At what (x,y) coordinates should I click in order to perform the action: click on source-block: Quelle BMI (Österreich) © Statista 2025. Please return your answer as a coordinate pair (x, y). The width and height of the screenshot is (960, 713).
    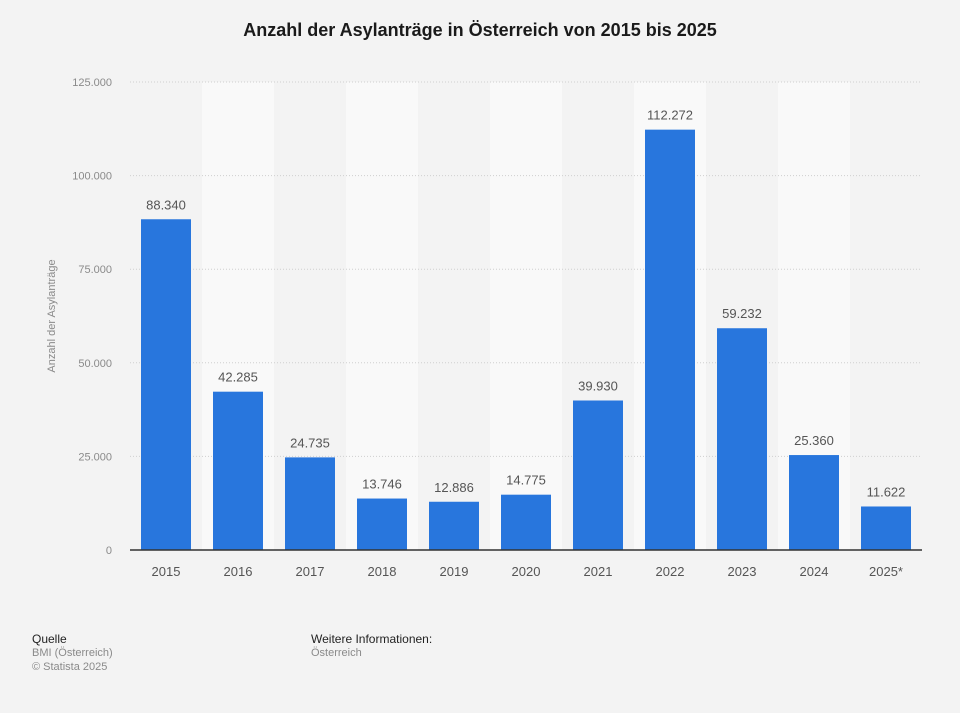
    Looking at the image, I should click on (72, 653).